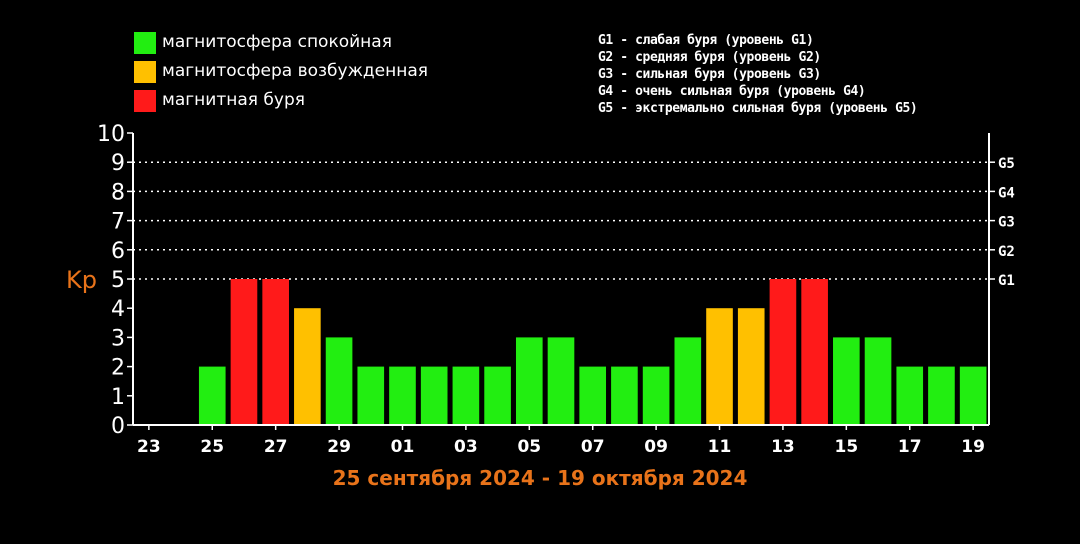 The image size is (1080, 544). What do you see at coordinates (709, 74) in the screenshot?
I see `g-level-3: G3 - сильная буря (уровень G3)` at bounding box center [709, 74].